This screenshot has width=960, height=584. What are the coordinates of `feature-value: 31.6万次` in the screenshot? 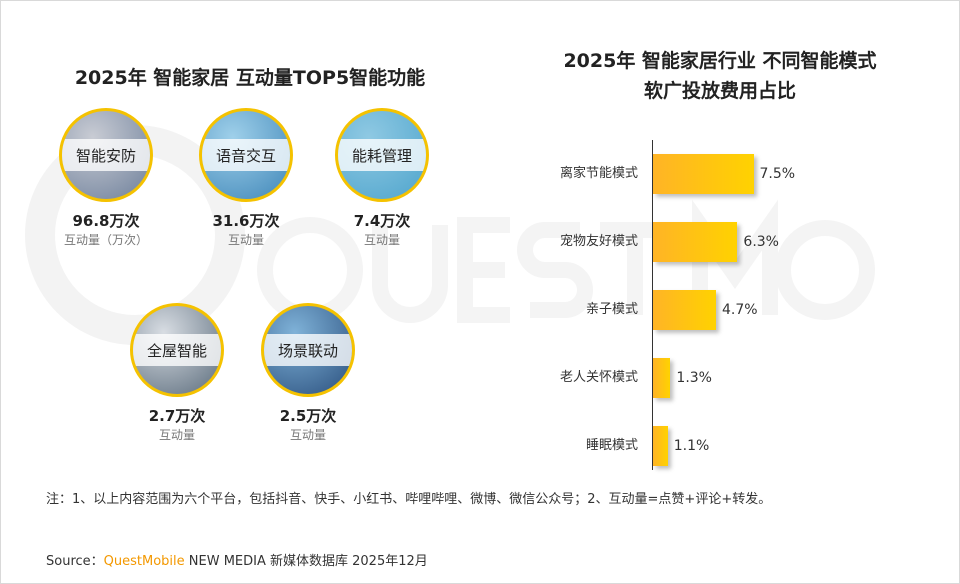 It's located at (246, 221).